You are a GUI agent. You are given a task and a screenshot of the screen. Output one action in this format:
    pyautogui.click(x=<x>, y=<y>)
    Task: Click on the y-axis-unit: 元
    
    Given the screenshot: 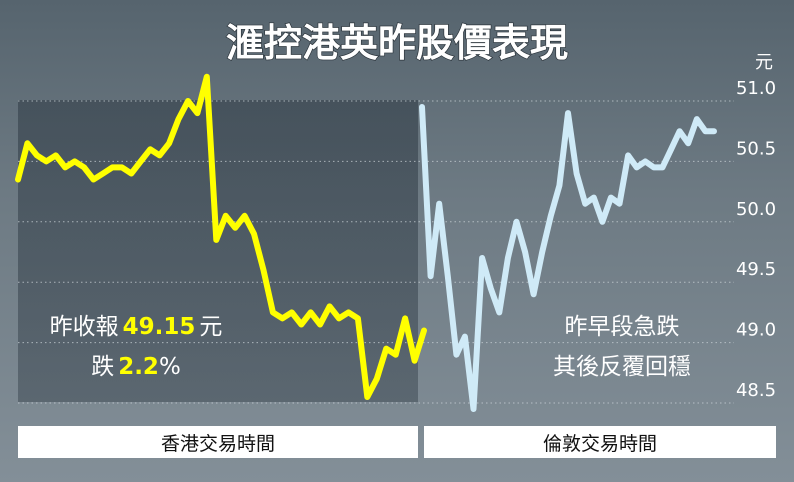 What is the action you would take?
    pyautogui.click(x=764, y=62)
    